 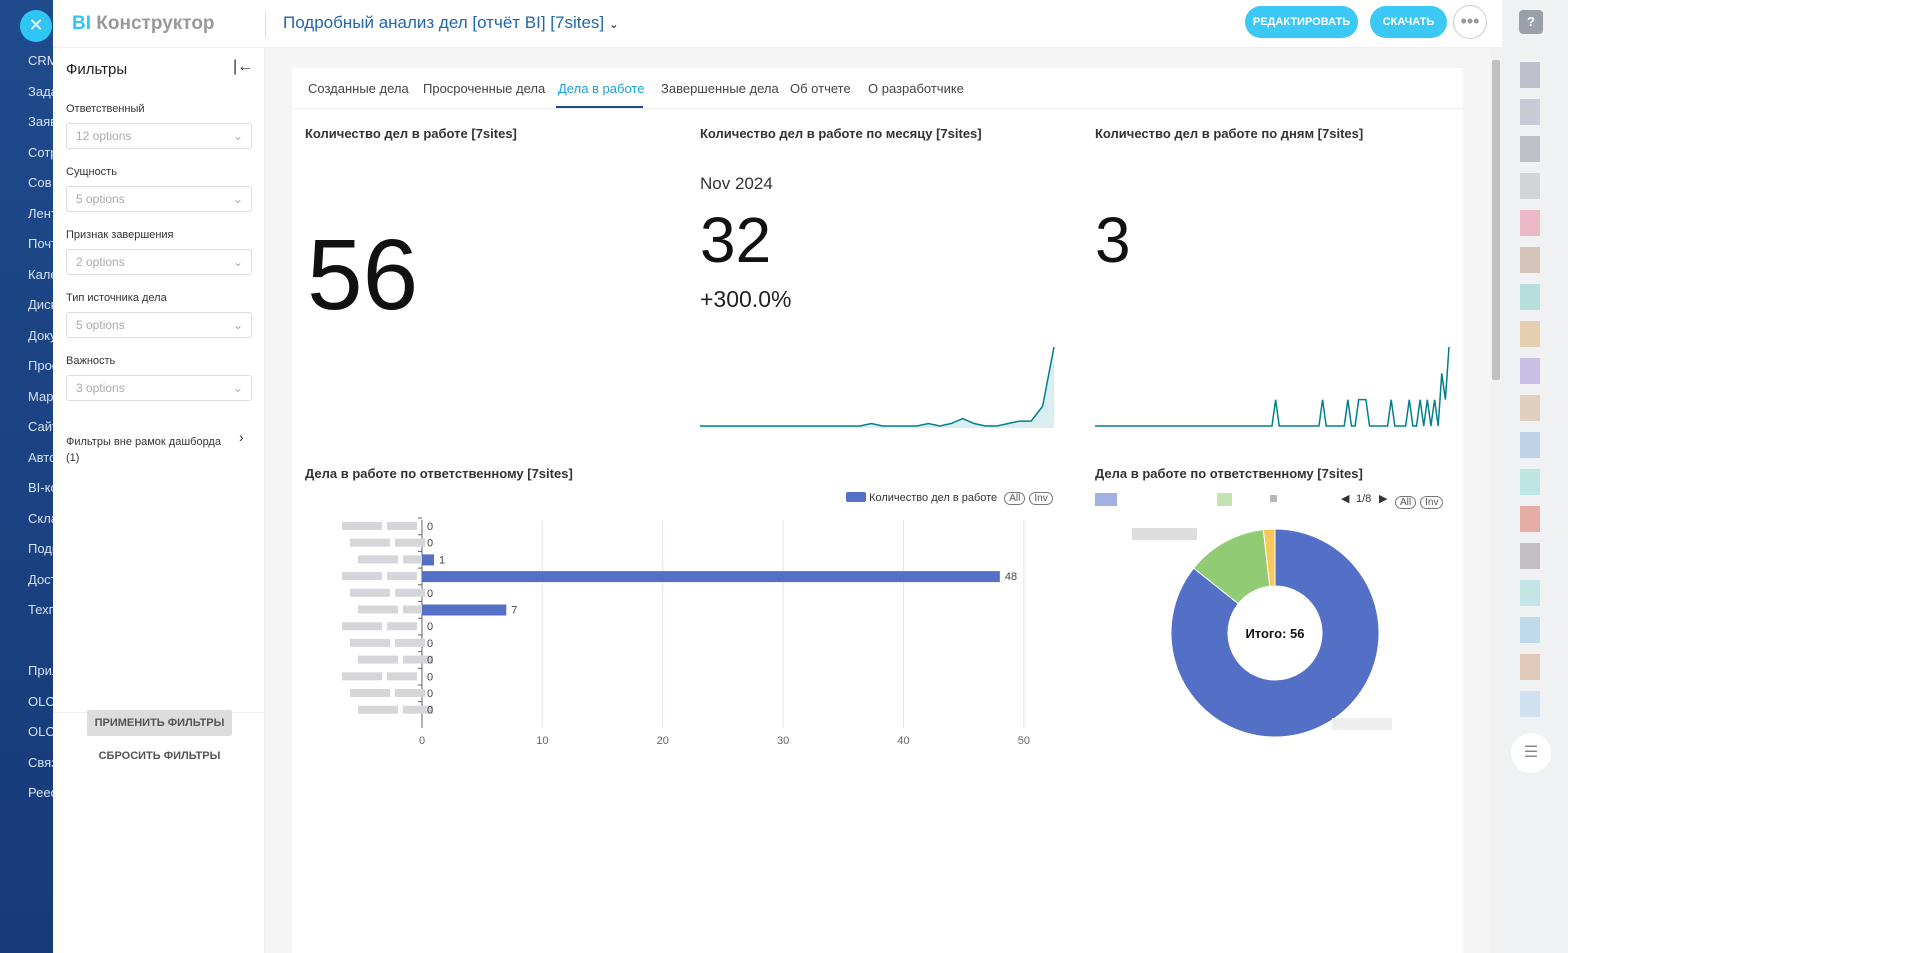 What do you see at coordinates (949, 498) in the screenshot?
I see `bar-legend: Количество дел в работе All Inv` at bounding box center [949, 498].